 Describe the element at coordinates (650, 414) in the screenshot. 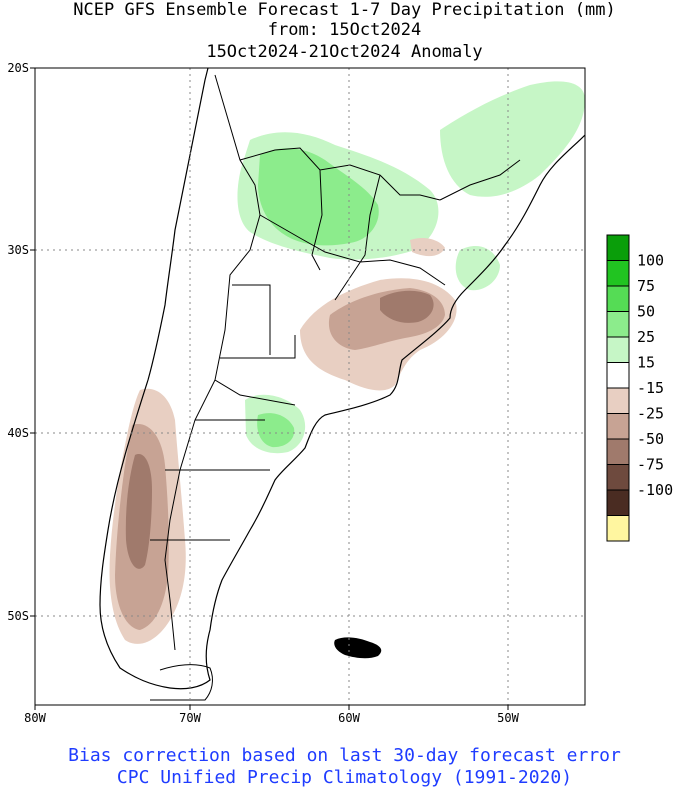

I see `legend-label: -25` at that location.